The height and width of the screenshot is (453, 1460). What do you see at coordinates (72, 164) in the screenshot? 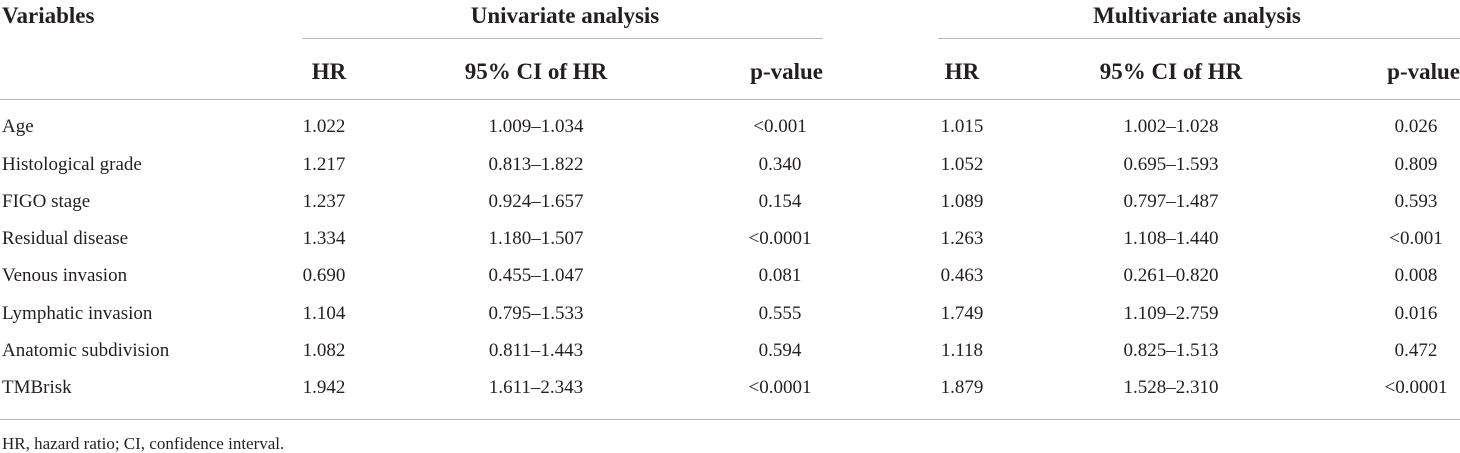
I see `row-label: Histological grade` at bounding box center [72, 164].